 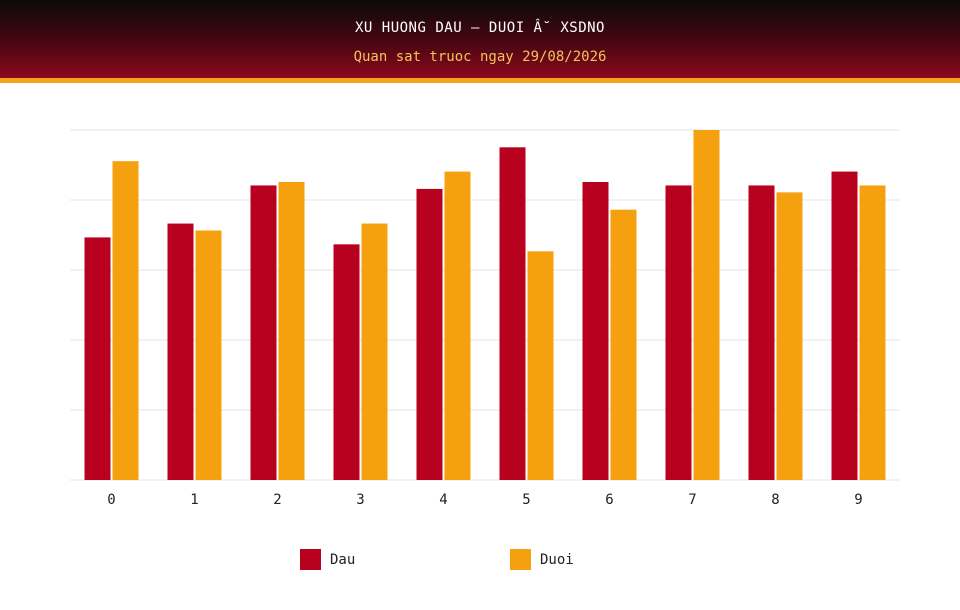 What do you see at coordinates (557, 559) in the screenshot?
I see `legend-label-duoi: Duoi` at bounding box center [557, 559].